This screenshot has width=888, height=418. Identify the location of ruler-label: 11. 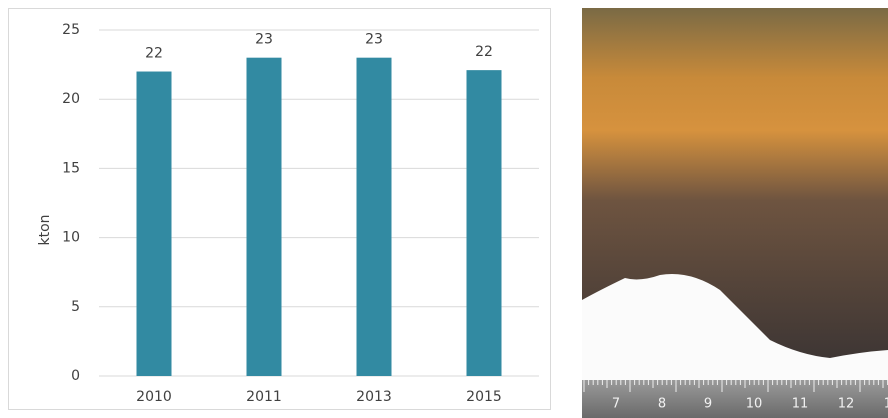
(800, 404).